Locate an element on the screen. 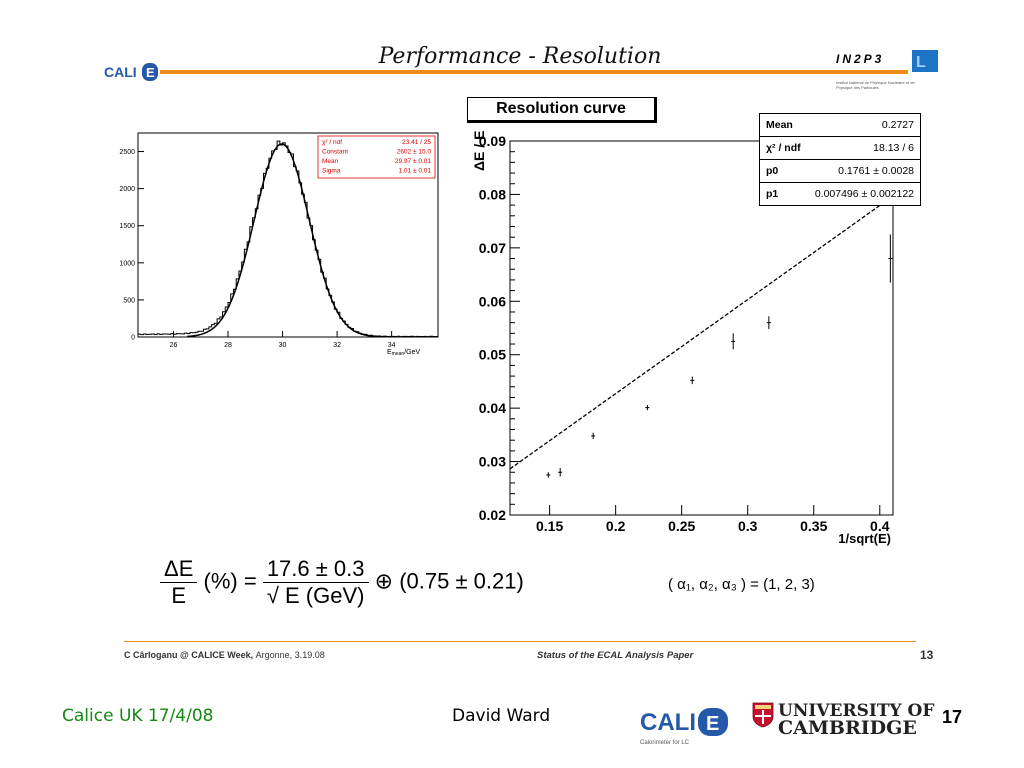 The image size is (1024, 768). footer-divider is located at coordinates (520, 641).